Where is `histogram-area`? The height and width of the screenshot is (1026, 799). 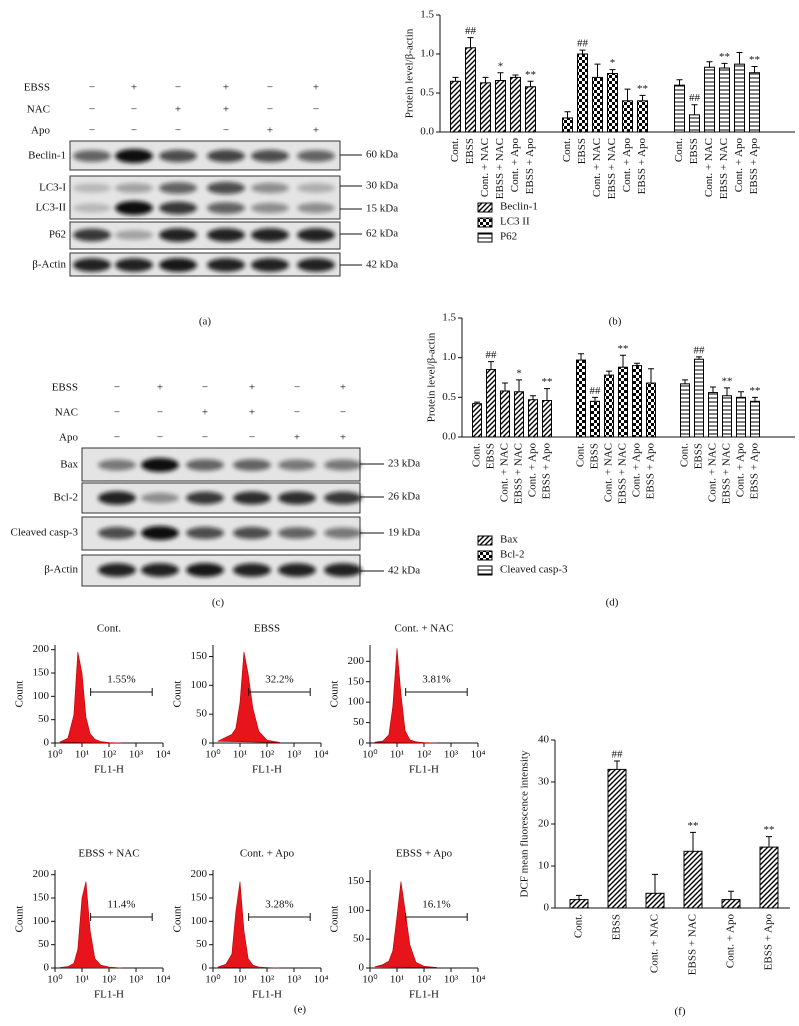
histogram-area is located at coordinates (90, 925).